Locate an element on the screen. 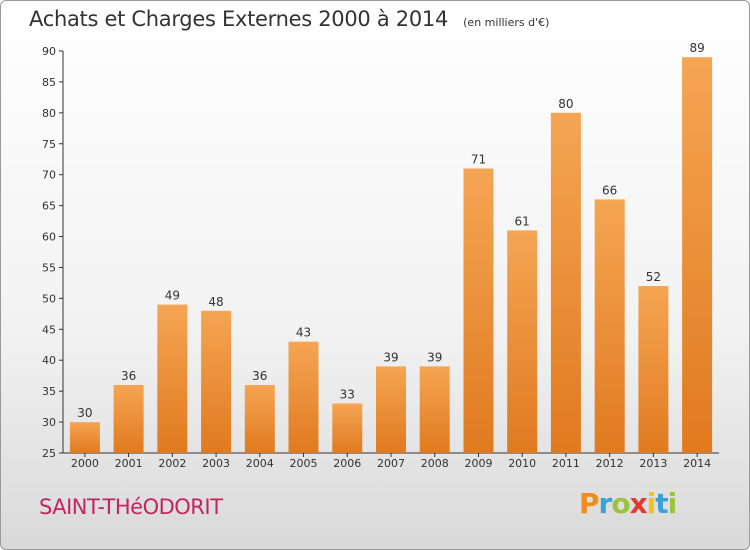  bar-2008 is located at coordinates (434, 409).